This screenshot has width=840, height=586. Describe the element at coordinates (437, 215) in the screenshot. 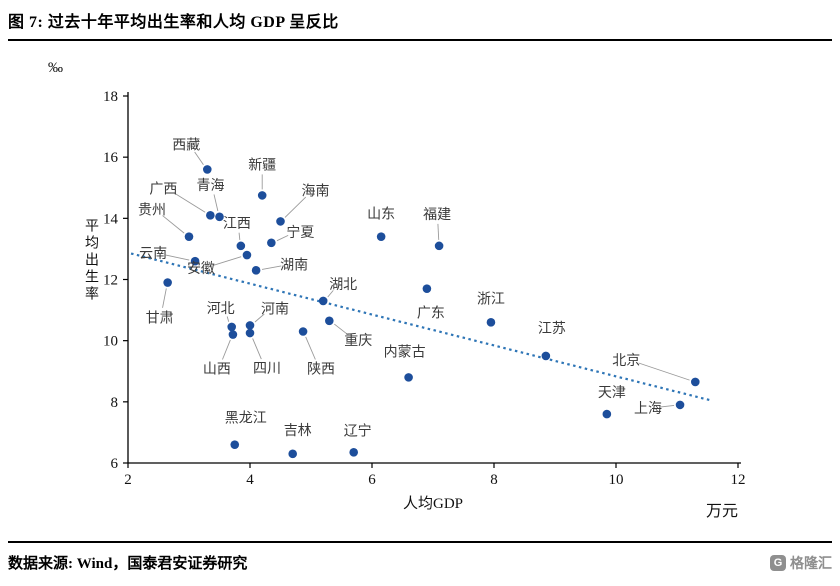

I see `point-label: 福建` at that location.